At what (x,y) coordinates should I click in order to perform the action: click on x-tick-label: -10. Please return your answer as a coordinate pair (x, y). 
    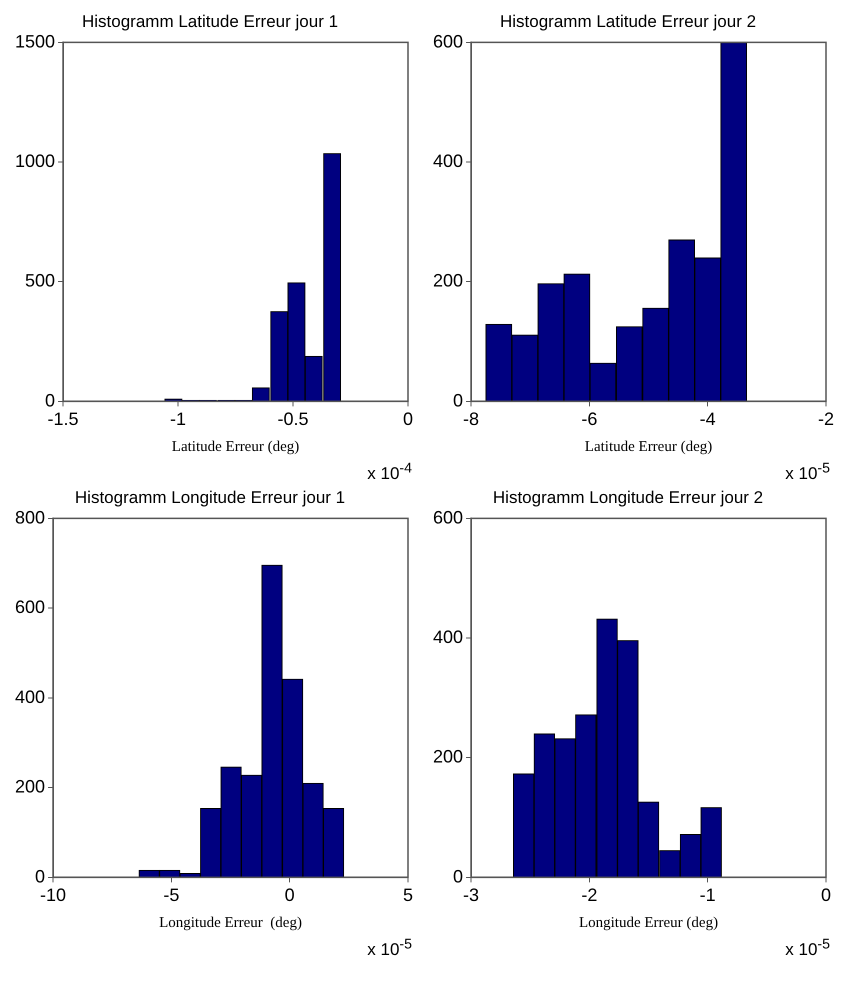
    Looking at the image, I should click on (53, 895).